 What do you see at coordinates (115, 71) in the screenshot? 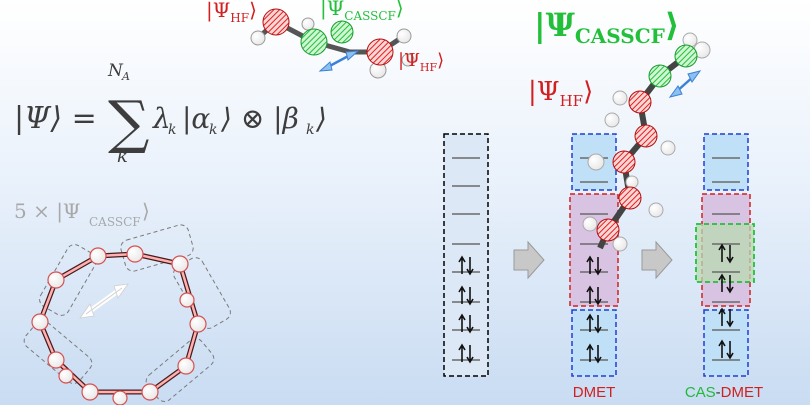
I see `sum-upper: N` at bounding box center [115, 71].